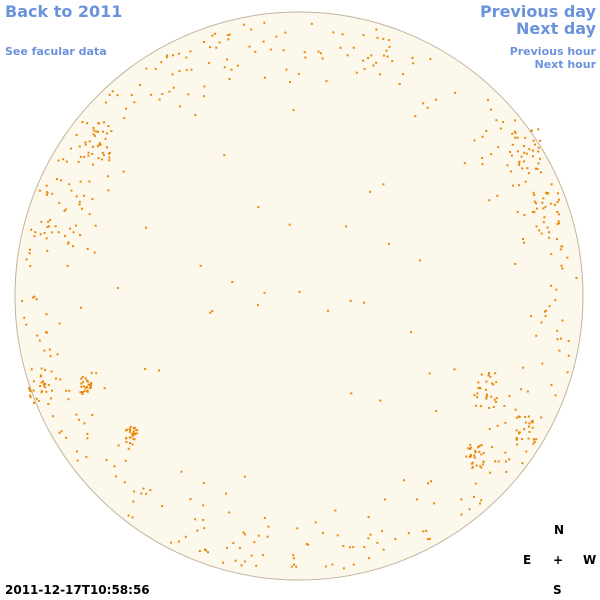  I want to click on compass-east: E, so click(527, 560).